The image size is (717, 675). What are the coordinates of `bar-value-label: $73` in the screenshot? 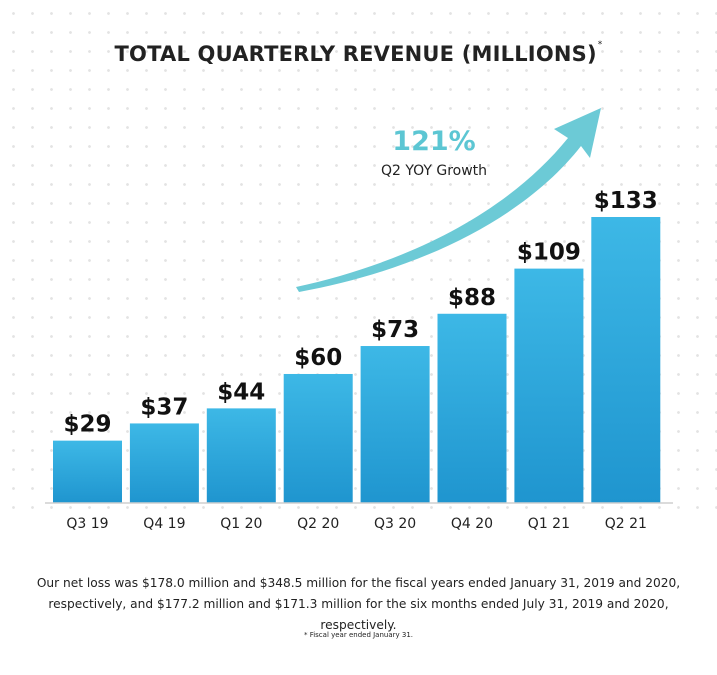 It's located at (395, 330).